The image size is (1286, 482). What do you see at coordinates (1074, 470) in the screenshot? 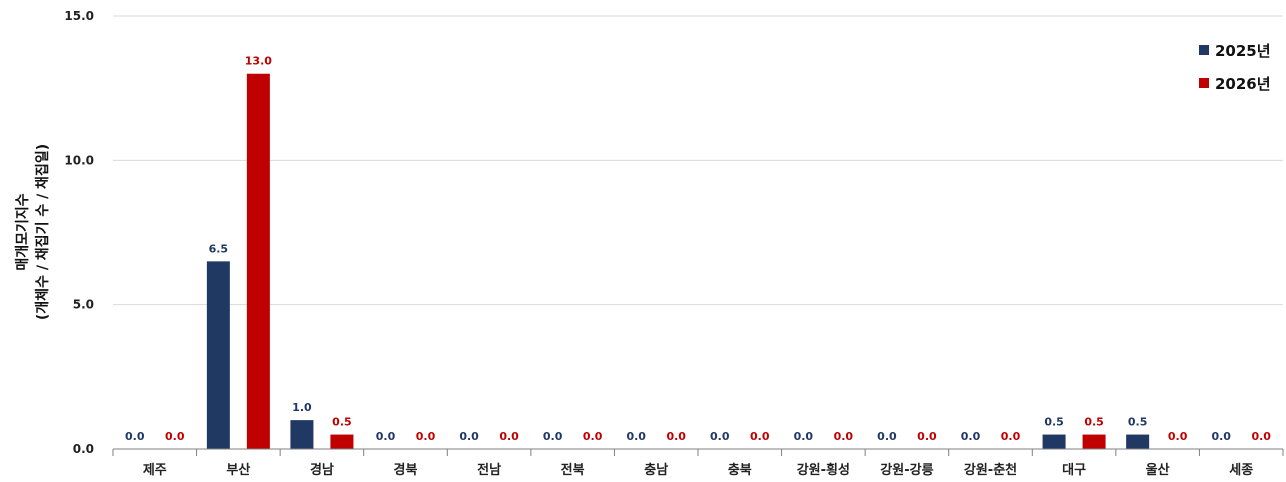
I see `x-tick-label: 대구` at bounding box center [1074, 470].